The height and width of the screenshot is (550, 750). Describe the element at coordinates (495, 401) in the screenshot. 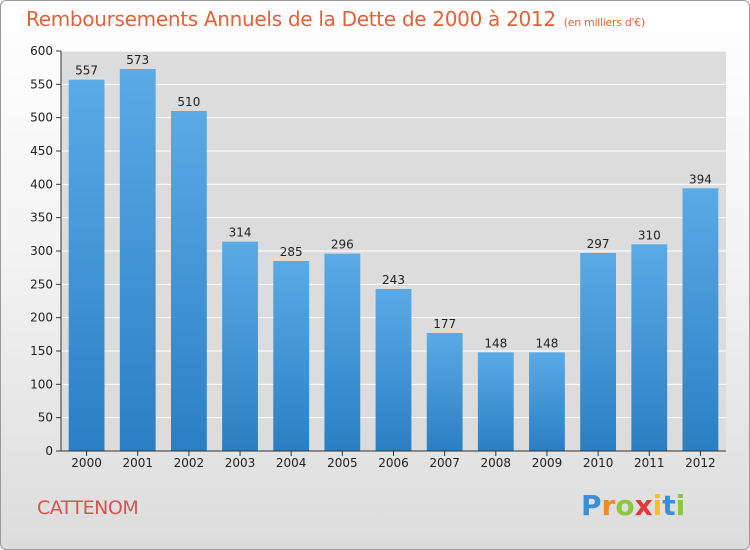

I see `bar-2008` at that location.